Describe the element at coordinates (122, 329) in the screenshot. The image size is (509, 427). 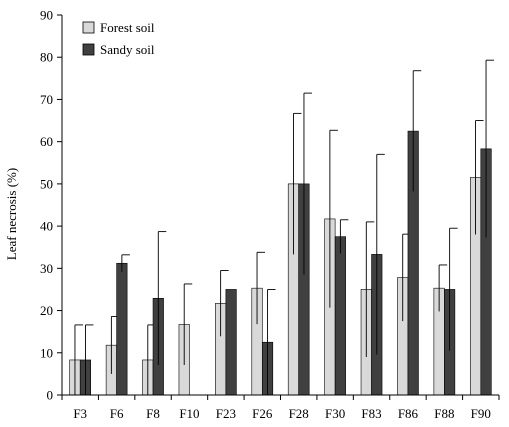
I see `bar-sandy-soil-f6` at that location.